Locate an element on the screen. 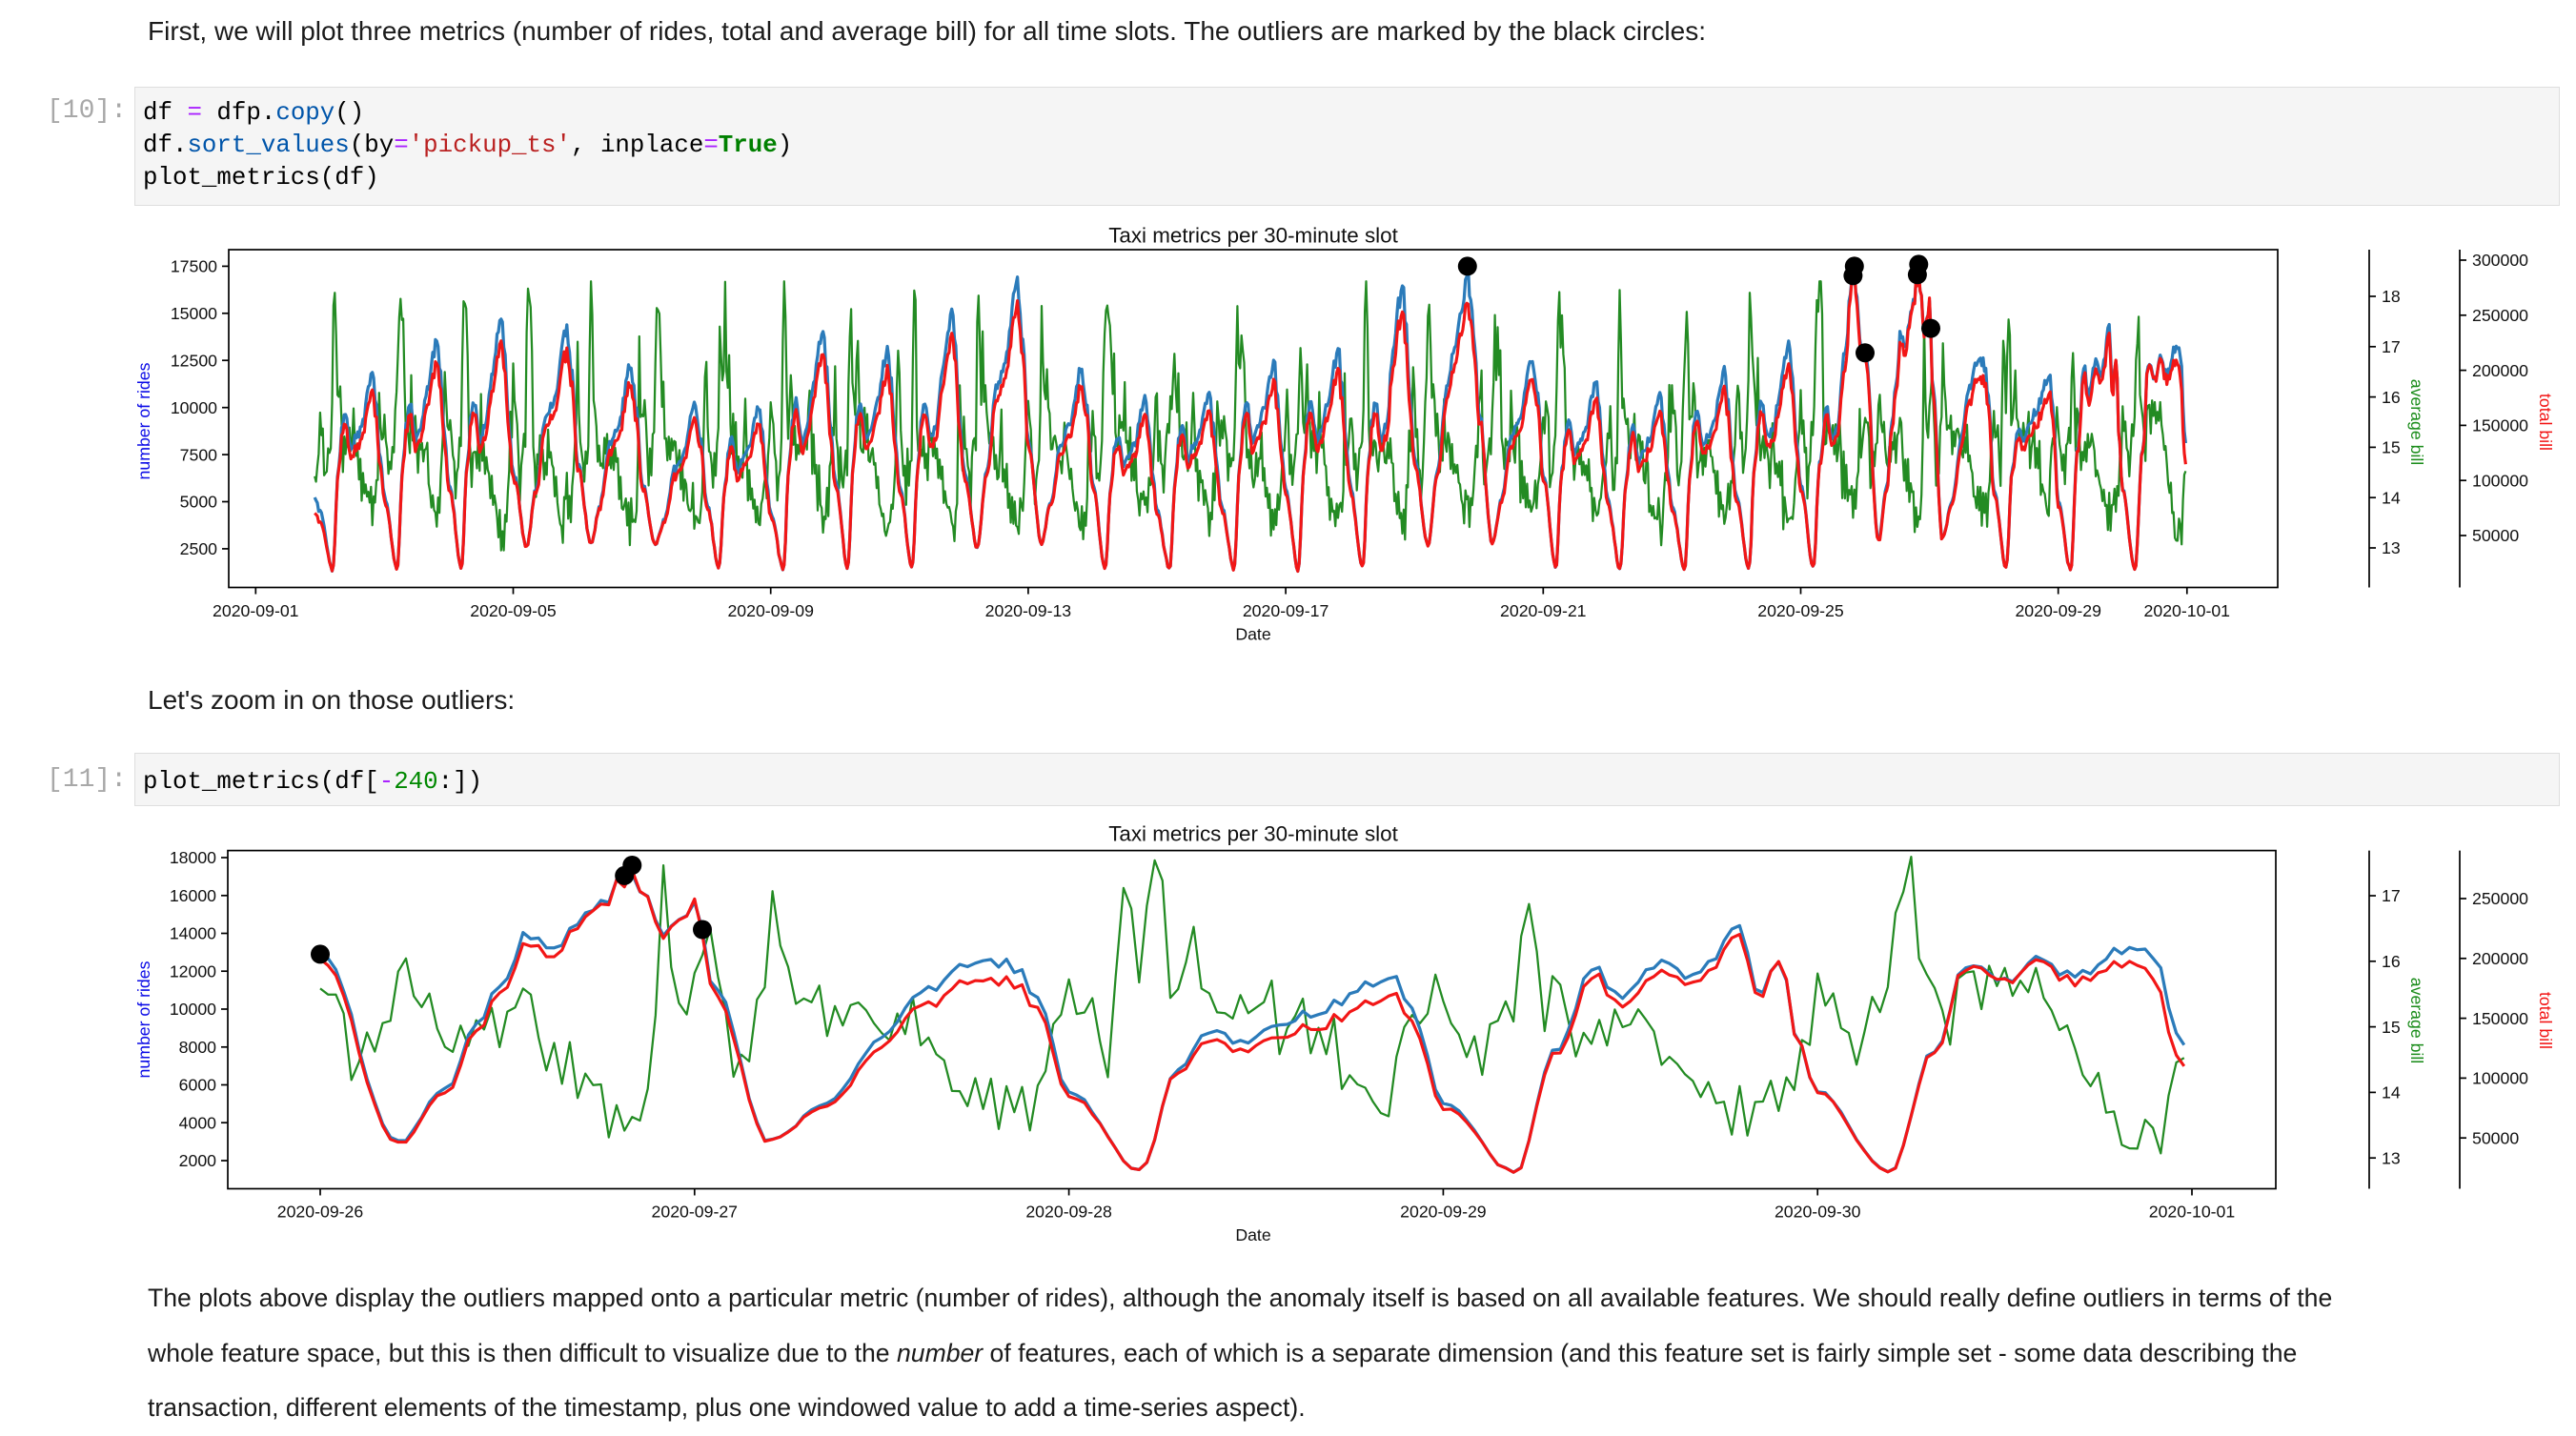  svg-text: 2020-09-17 is located at coordinates (1286, 610).